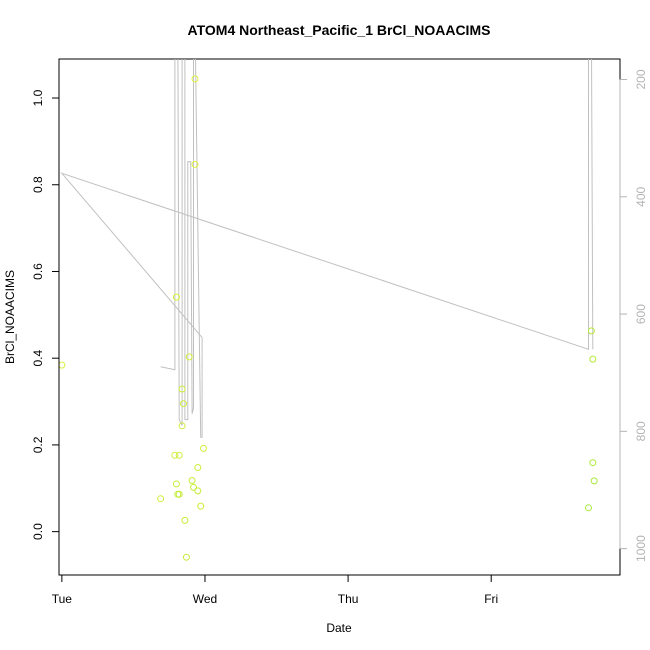 The image size is (650, 650). I want to click on y-tick-label: 1.0, so click(38, 97).